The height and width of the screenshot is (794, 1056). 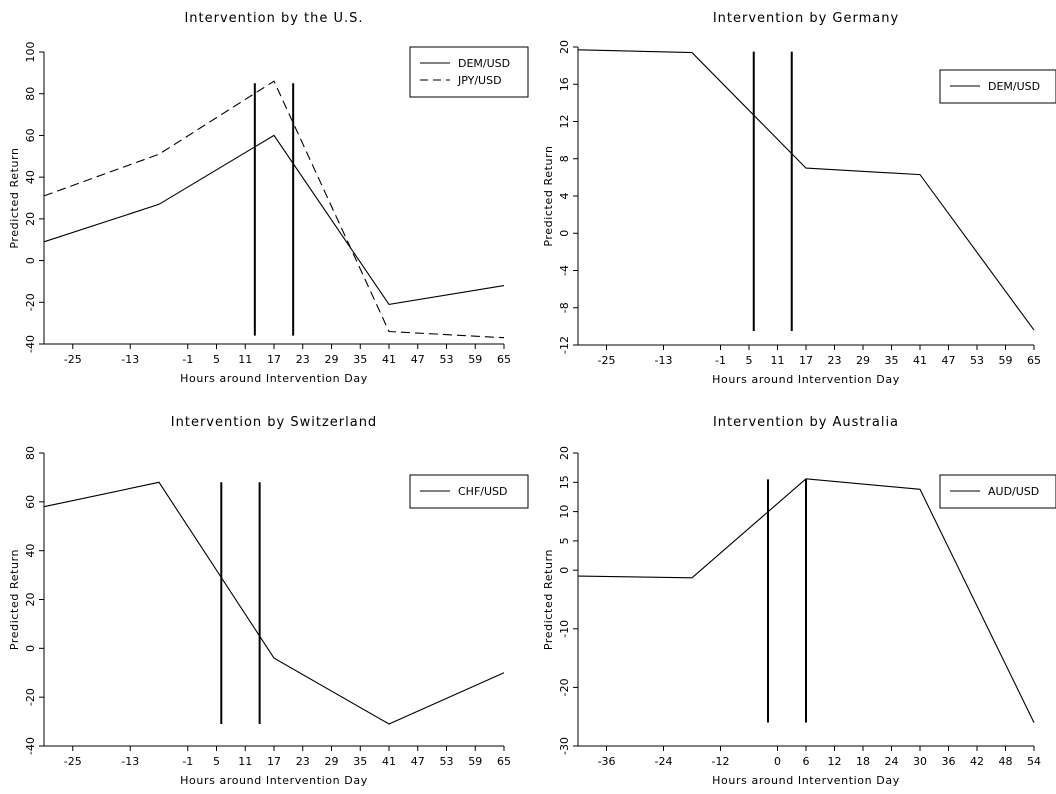 What do you see at coordinates (564, 482) in the screenshot?
I see `chart-4-y-tick-label: 15` at bounding box center [564, 482].